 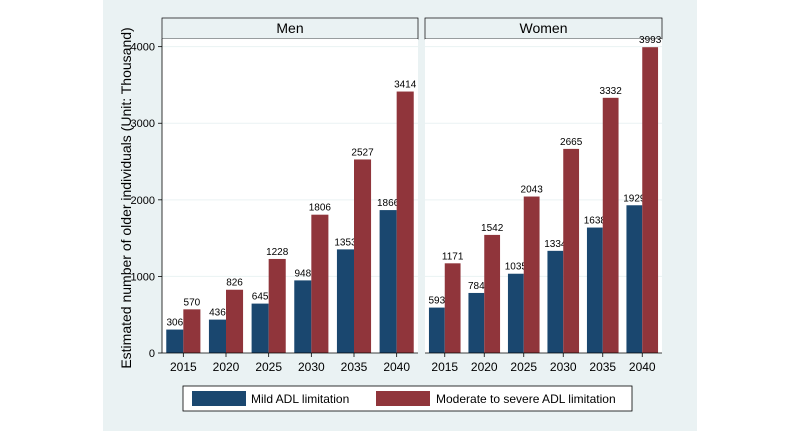 What do you see at coordinates (300, 399) in the screenshot?
I see `legend-label-mild: Mild ADL limitation` at bounding box center [300, 399].